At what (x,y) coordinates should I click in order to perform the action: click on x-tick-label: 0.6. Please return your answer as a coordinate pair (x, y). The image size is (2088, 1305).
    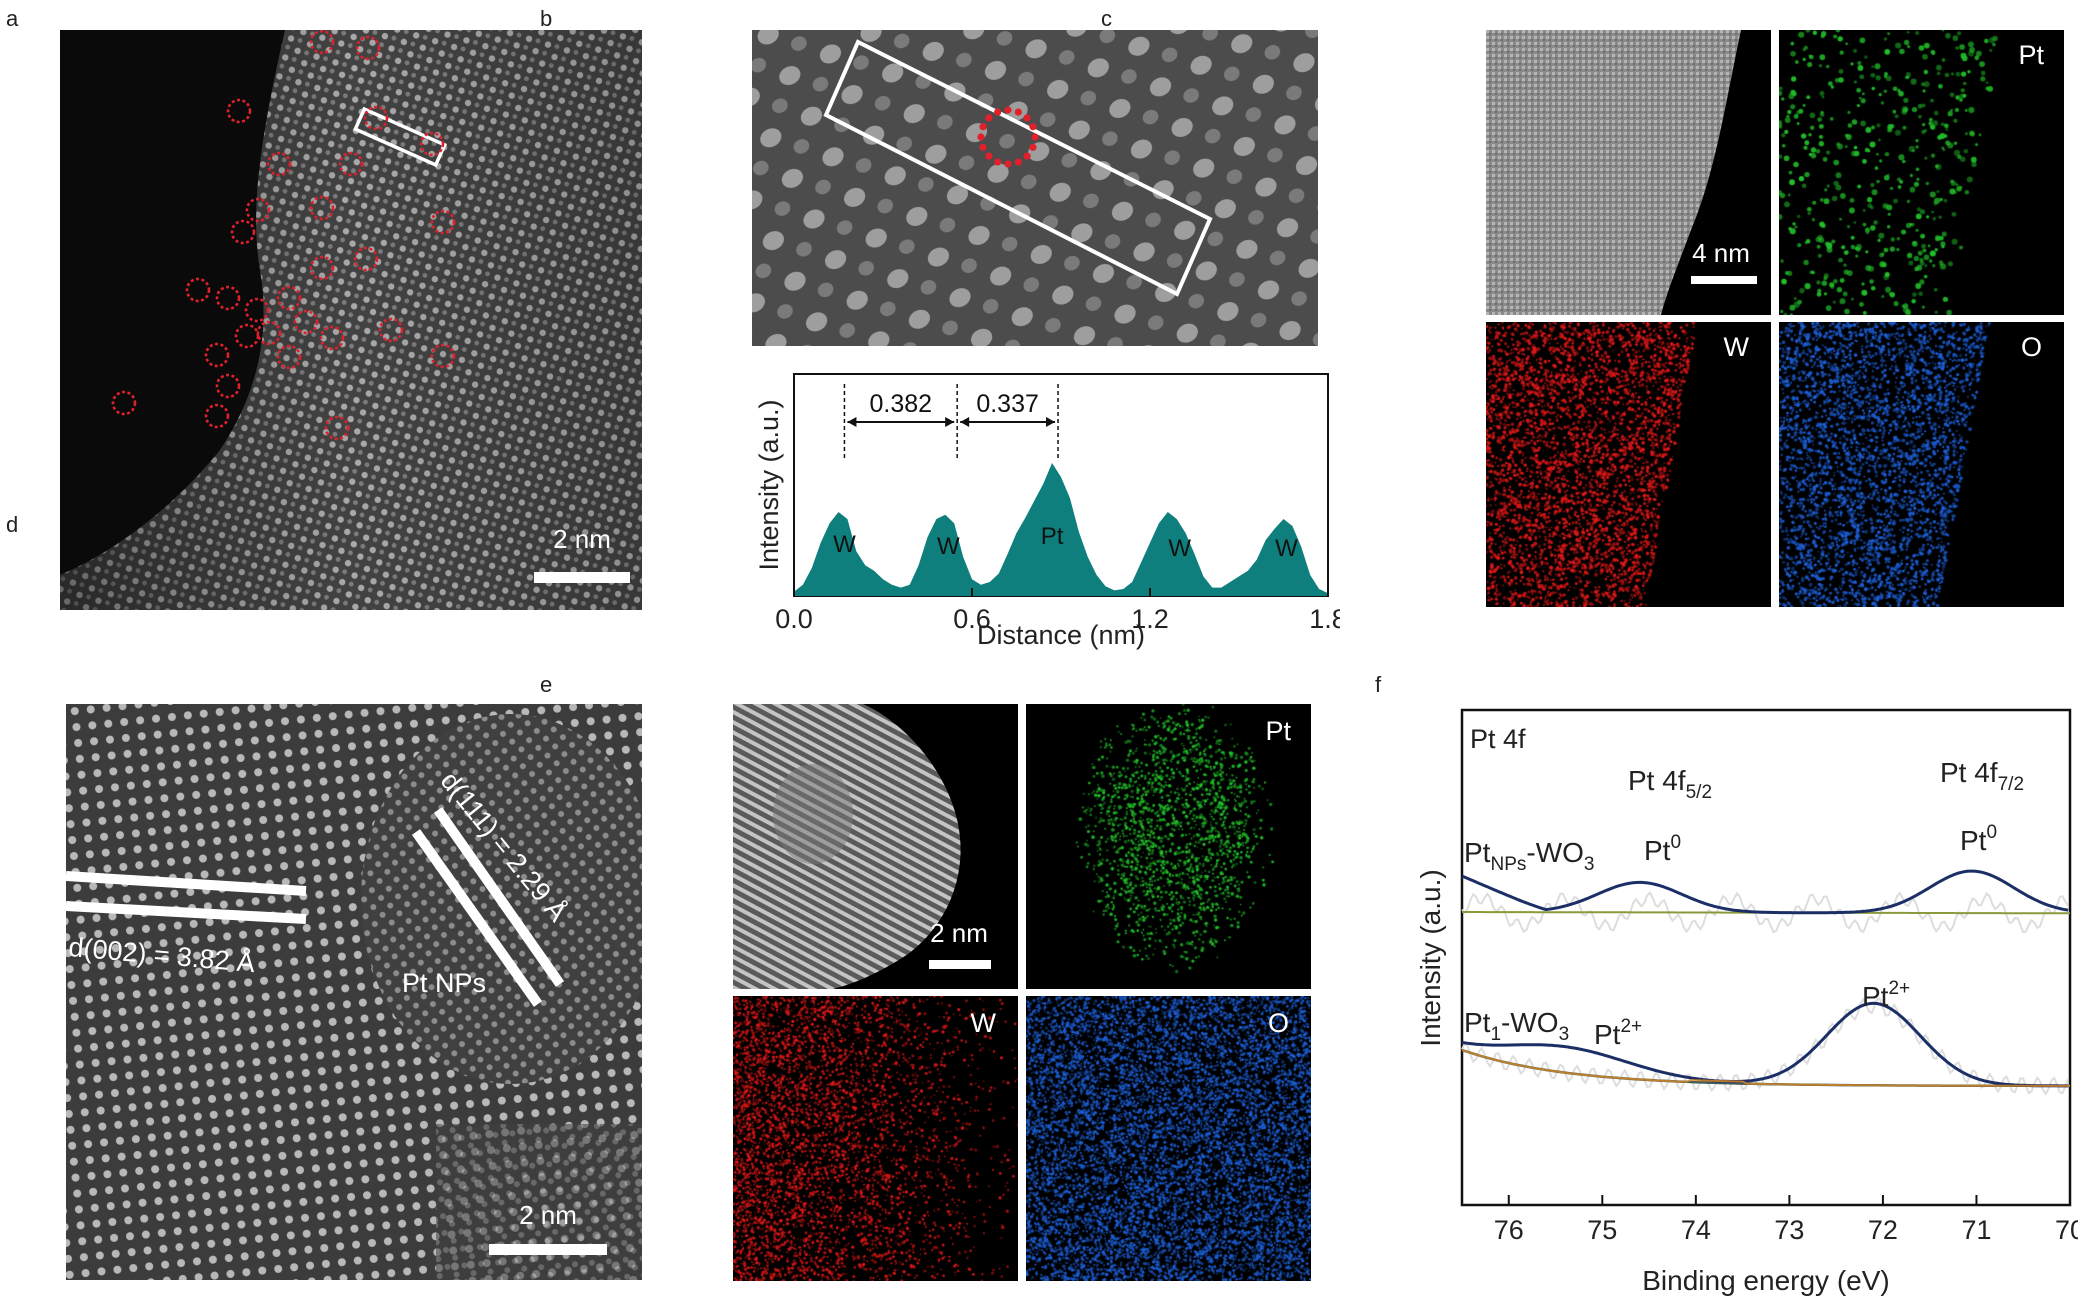
    Looking at the image, I should click on (972, 619).